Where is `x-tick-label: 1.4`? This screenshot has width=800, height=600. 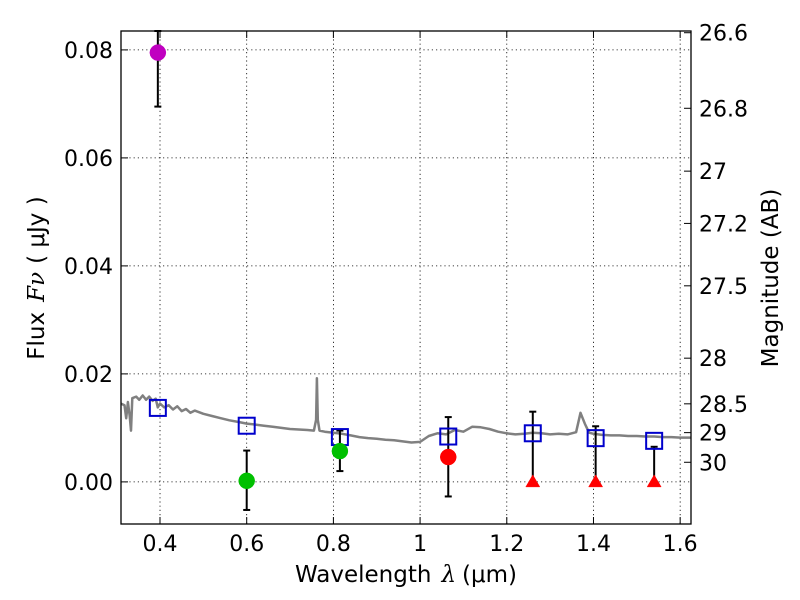 x-tick-label: 1.4 is located at coordinates (593, 544).